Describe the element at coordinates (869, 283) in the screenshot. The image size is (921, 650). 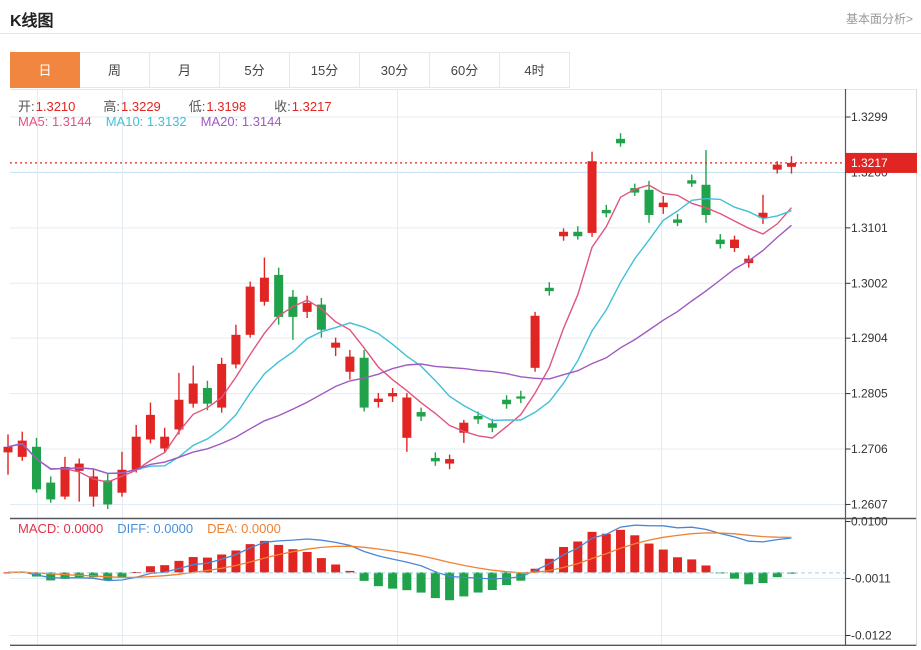
I see `svg-text: 1.3002` at that location.